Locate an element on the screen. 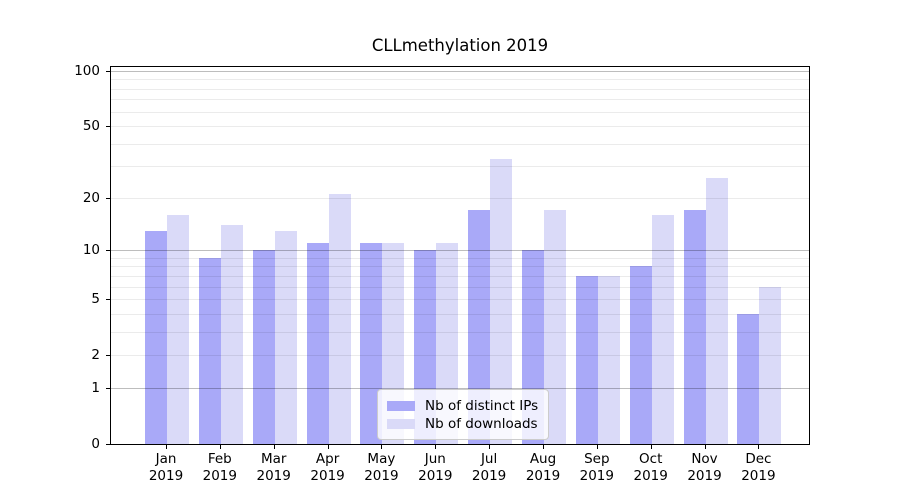  x-tick-label-month: Jul is located at coordinates (489, 459).